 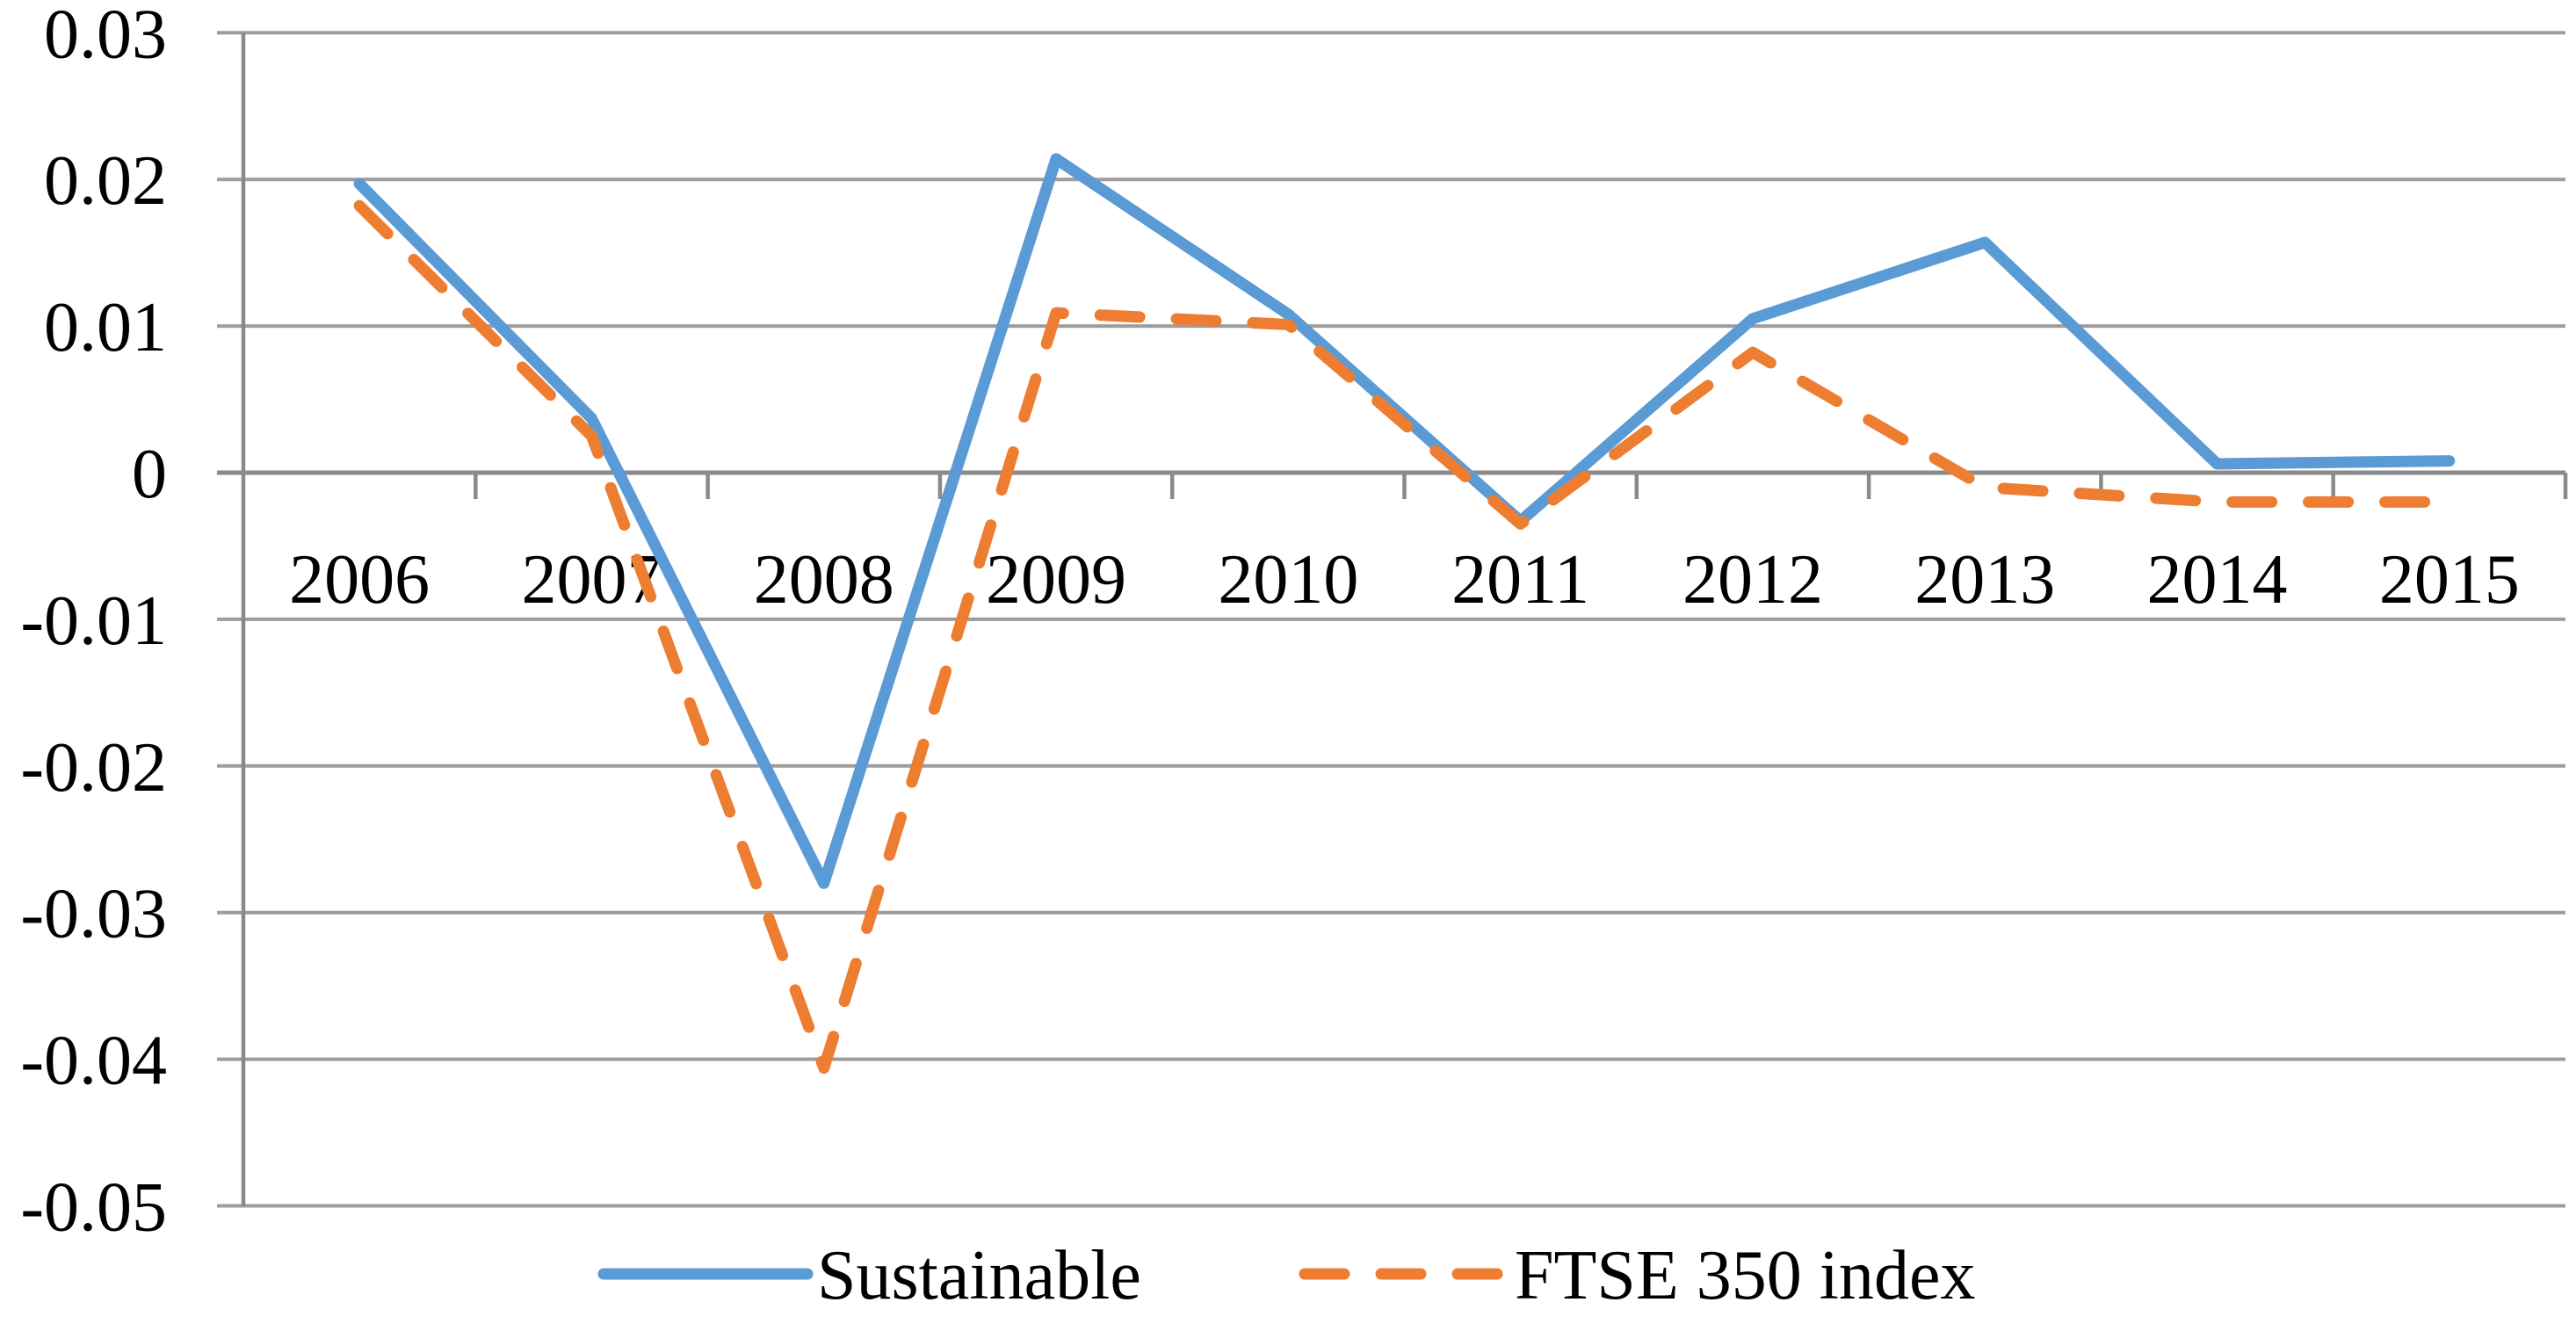 What do you see at coordinates (93, 1208) in the screenshot?
I see `y-tick-label: -0.05` at bounding box center [93, 1208].